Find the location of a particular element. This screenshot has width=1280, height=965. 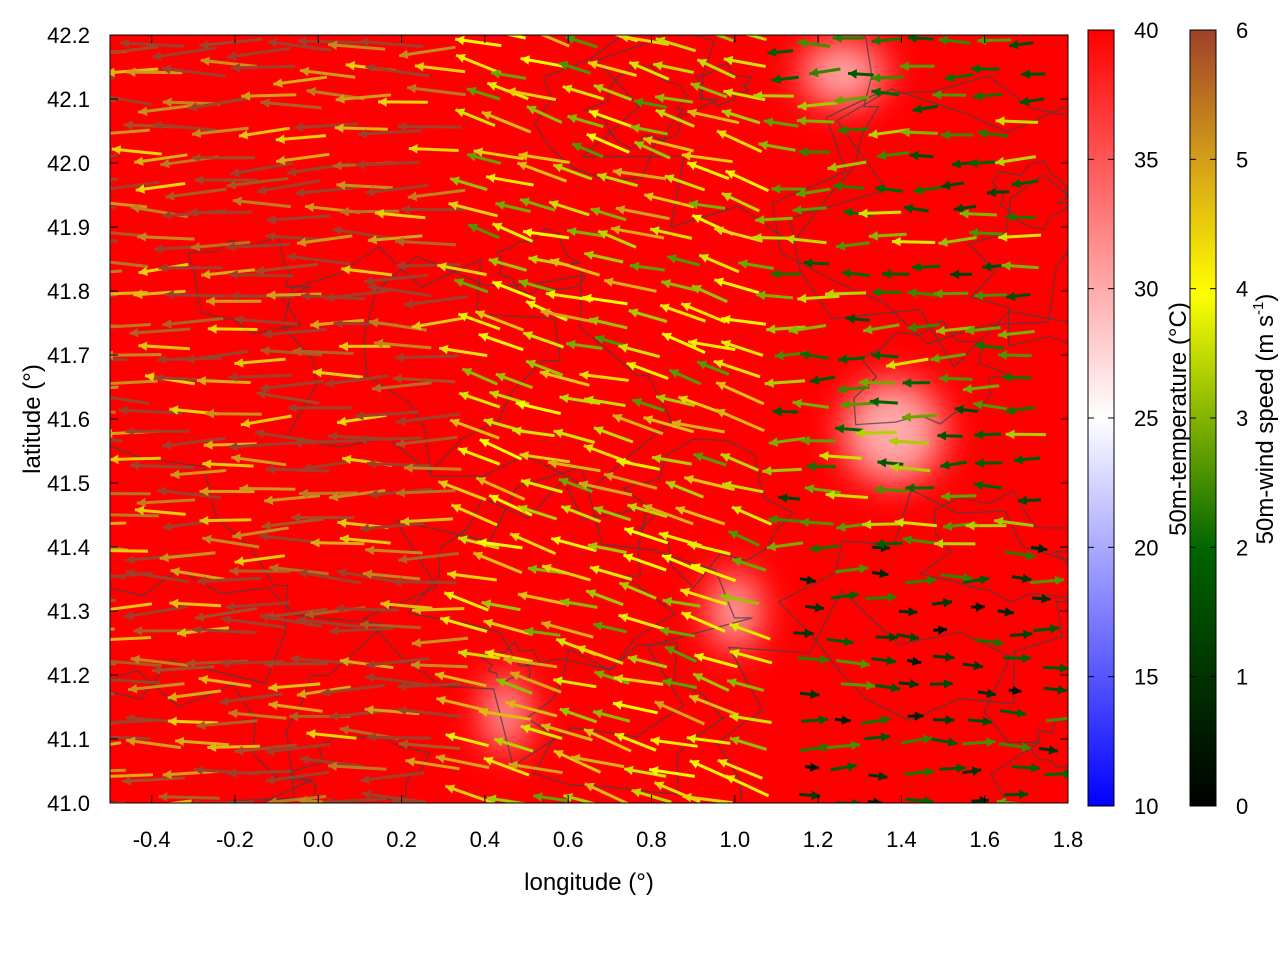

colorbar-tick-label: 2 is located at coordinates (1242, 547).